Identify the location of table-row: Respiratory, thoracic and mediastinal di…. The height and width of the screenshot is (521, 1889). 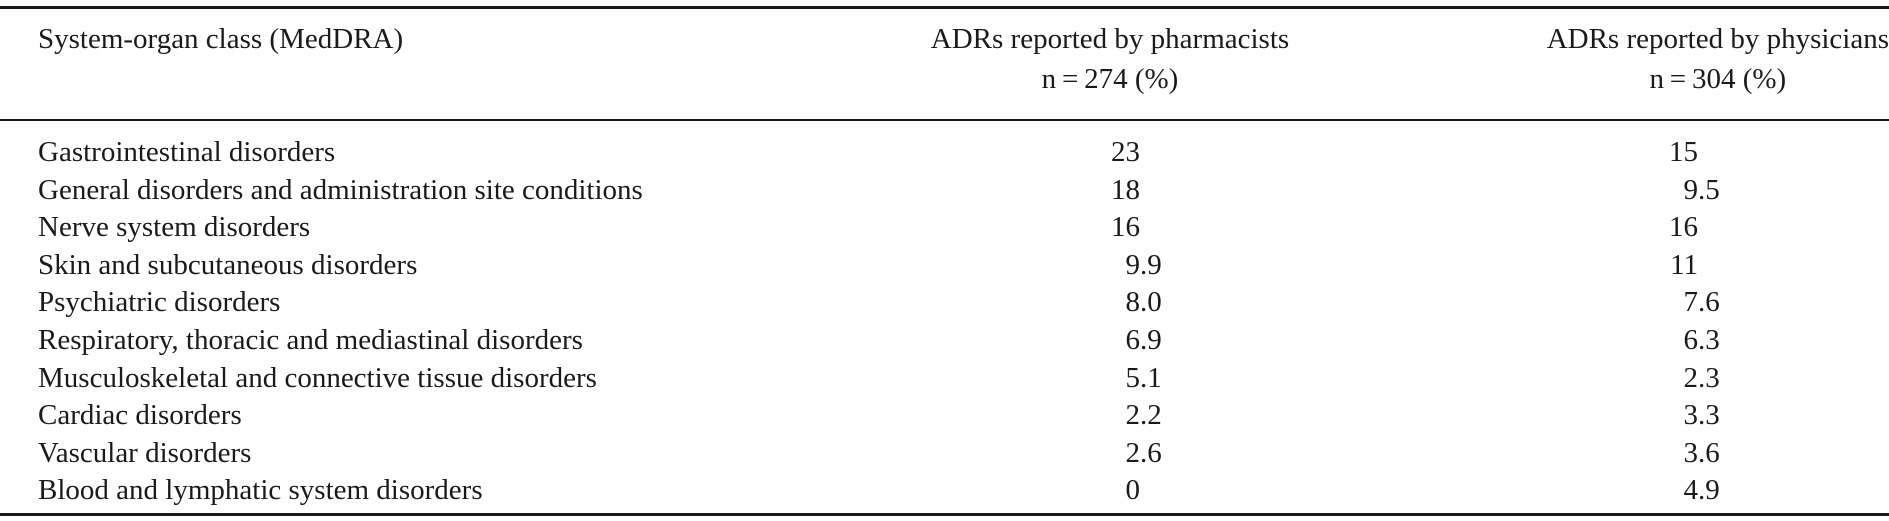
(944, 340).